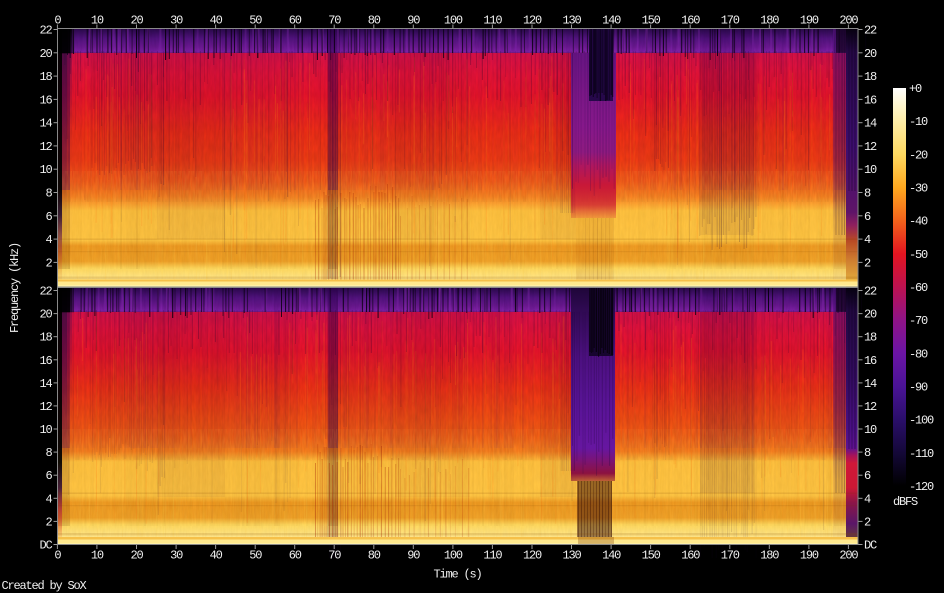 This screenshot has width=944, height=593. Describe the element at coordinates (921, 421) in the screenshot. I see `svg-text: -100` at that location.